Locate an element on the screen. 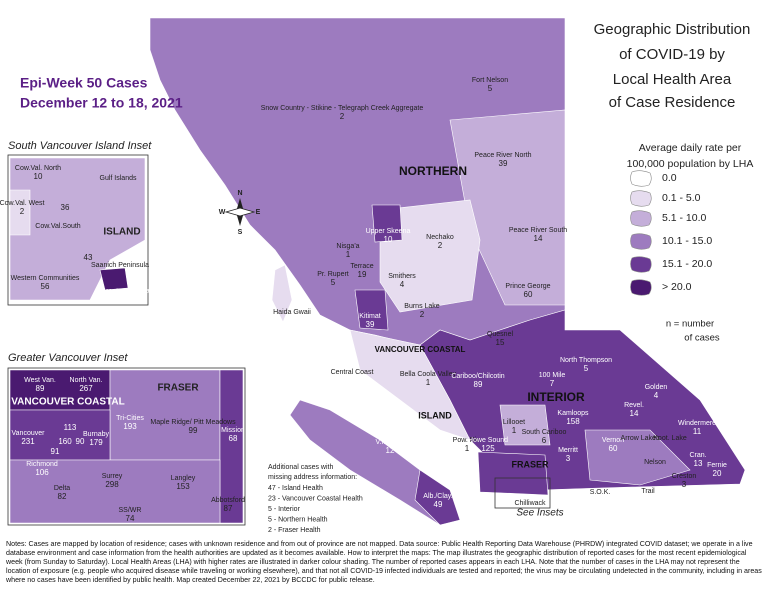  case-count: 89 is located at coordinates (478, 384).